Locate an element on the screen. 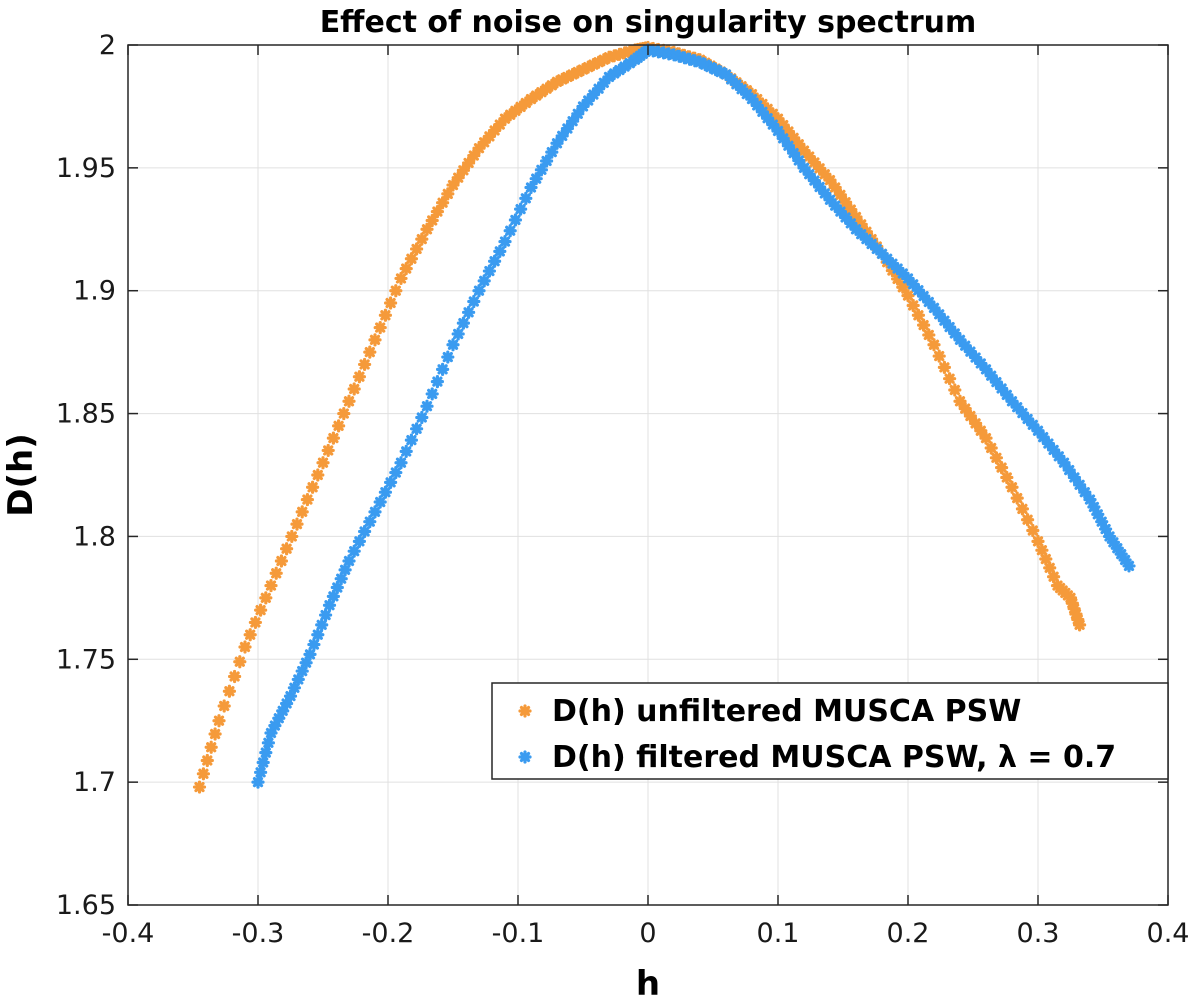  y-tick-label: 1.9 is located at coordinates (94, 291).